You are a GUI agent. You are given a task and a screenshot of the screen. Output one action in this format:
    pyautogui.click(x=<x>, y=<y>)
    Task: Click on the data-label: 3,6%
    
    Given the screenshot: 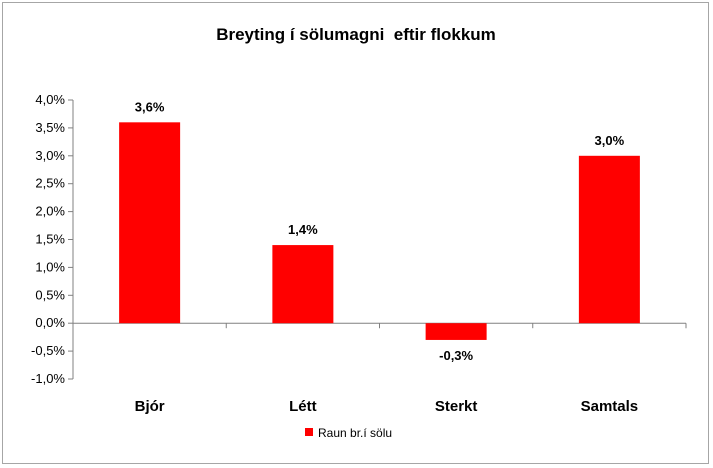 What is the action you would take?
    pyautogui.click(x=150, y=106)
    